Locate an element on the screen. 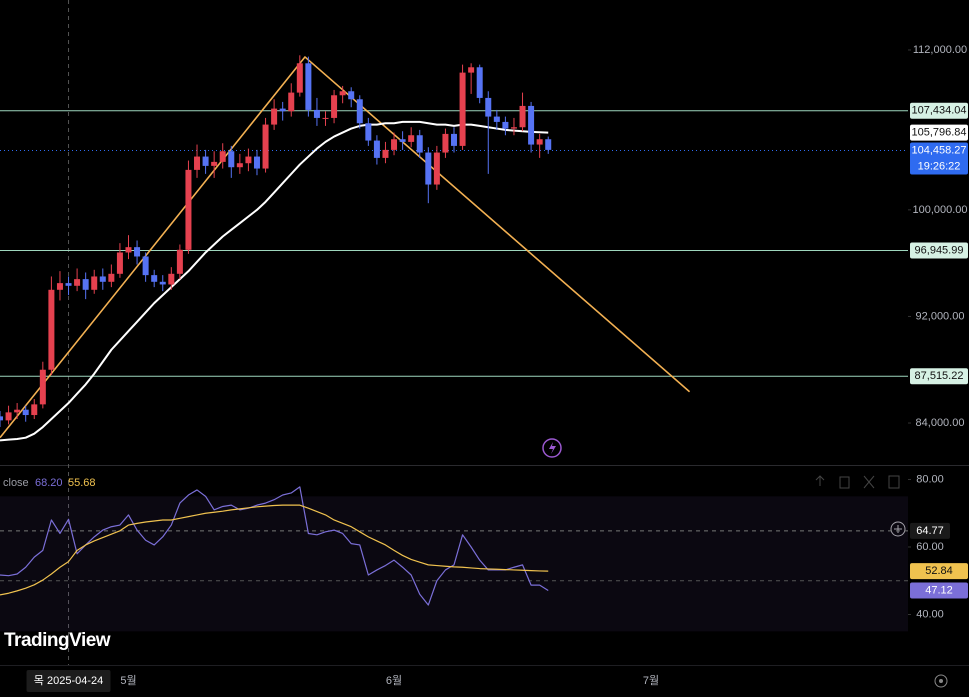  last-price-time: 19:26:22 is located at coordinates (939, 166).